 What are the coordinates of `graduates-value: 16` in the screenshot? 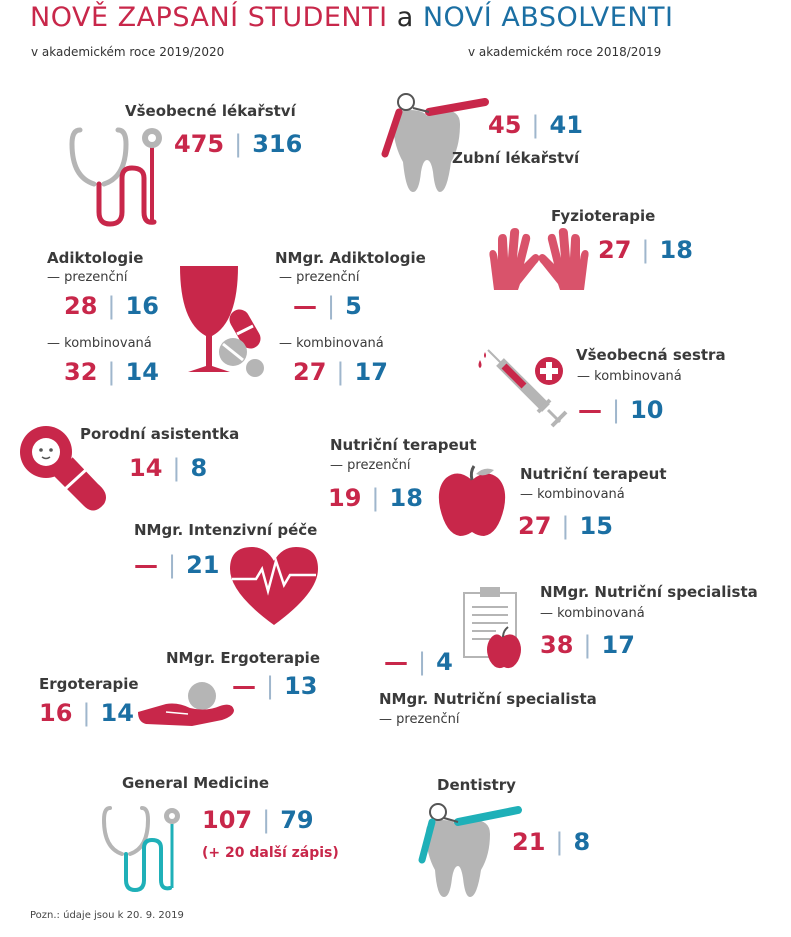 It's located at (142, 306).